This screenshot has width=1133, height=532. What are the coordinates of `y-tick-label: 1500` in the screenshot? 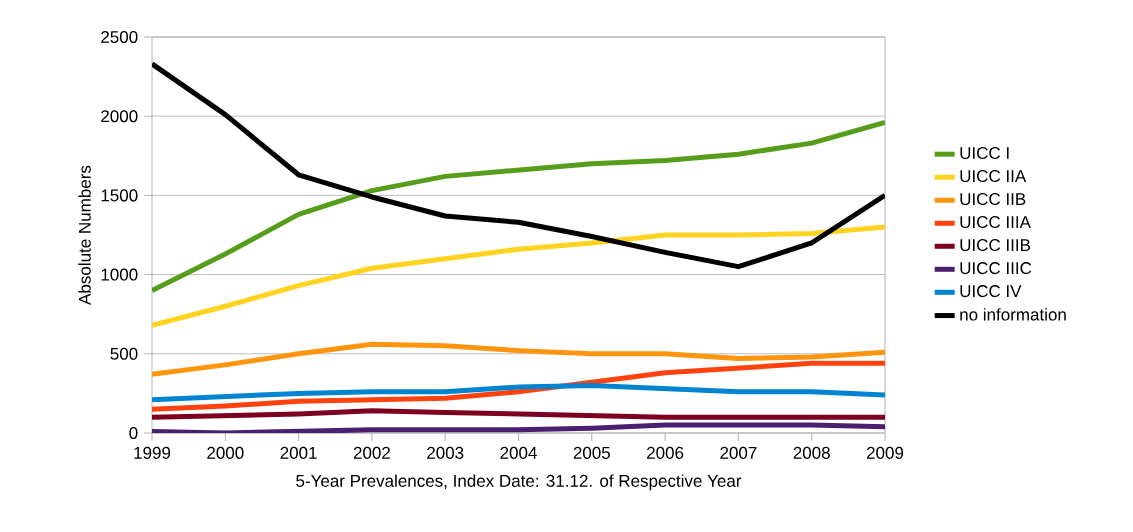 It's located at (119, 195).